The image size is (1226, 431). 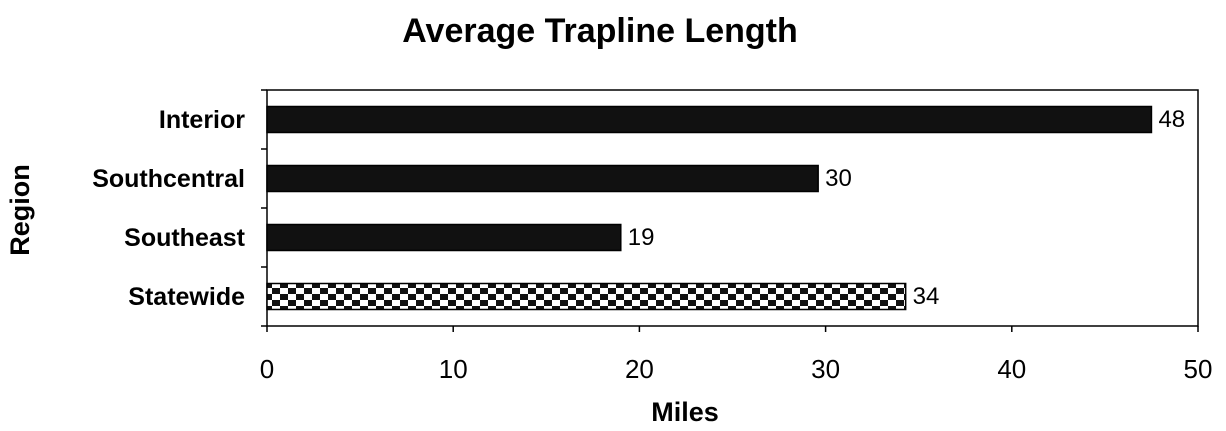 What do you see at coordinates (185, 238) in the screenshot?
I see `y-tick-label: Southeast` at bounding box center [185, 238].